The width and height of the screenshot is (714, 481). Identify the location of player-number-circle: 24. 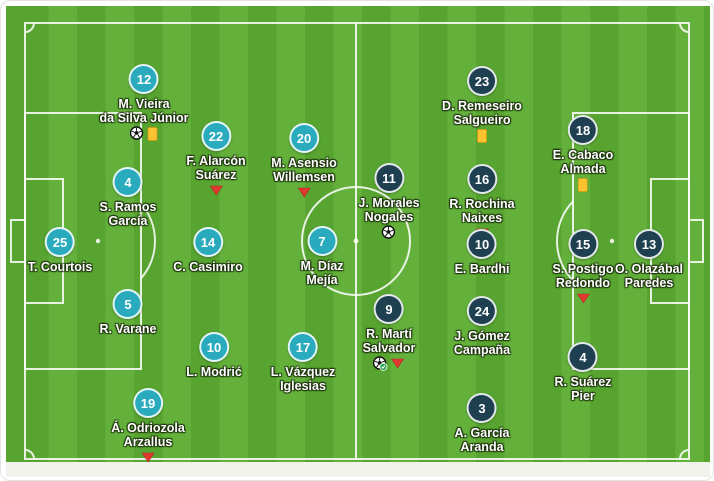
(482, 311).